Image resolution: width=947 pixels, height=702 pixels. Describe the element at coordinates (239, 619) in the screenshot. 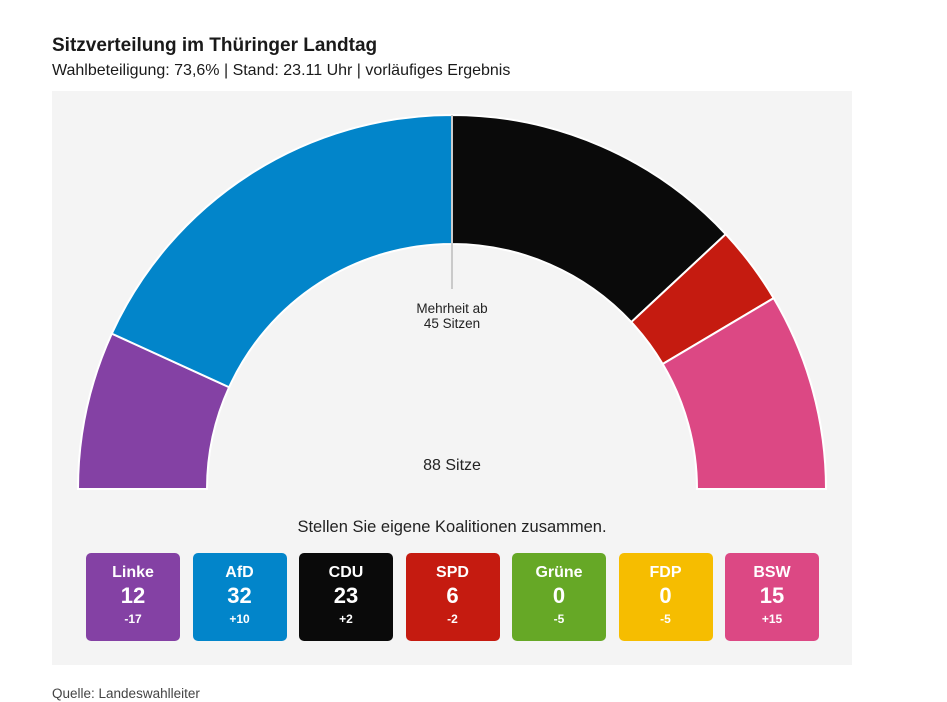

I see `party-seat-change: +10` at that location.